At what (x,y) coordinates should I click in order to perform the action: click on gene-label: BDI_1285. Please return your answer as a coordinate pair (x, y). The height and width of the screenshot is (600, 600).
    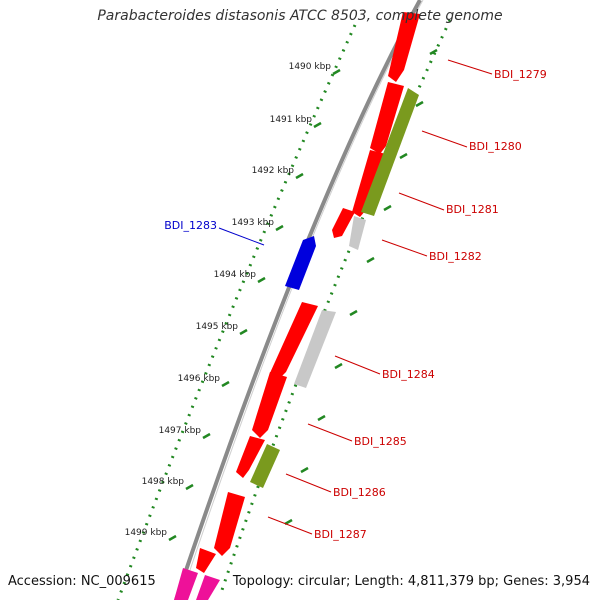
    Looking at the image, I should click on (380, 441).